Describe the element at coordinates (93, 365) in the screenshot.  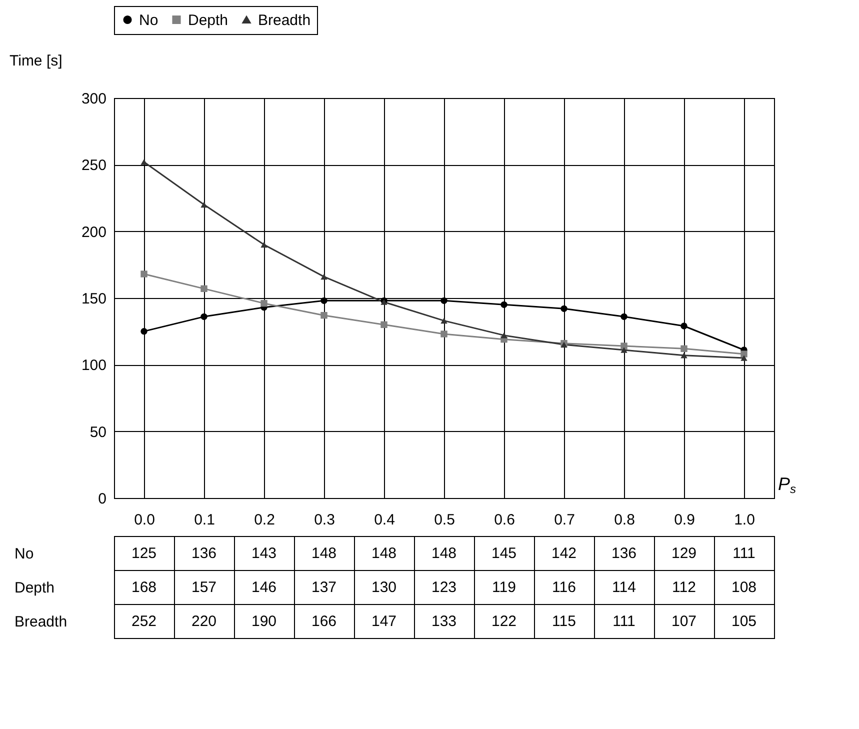
I see `y-tick-label: 100` at that location.